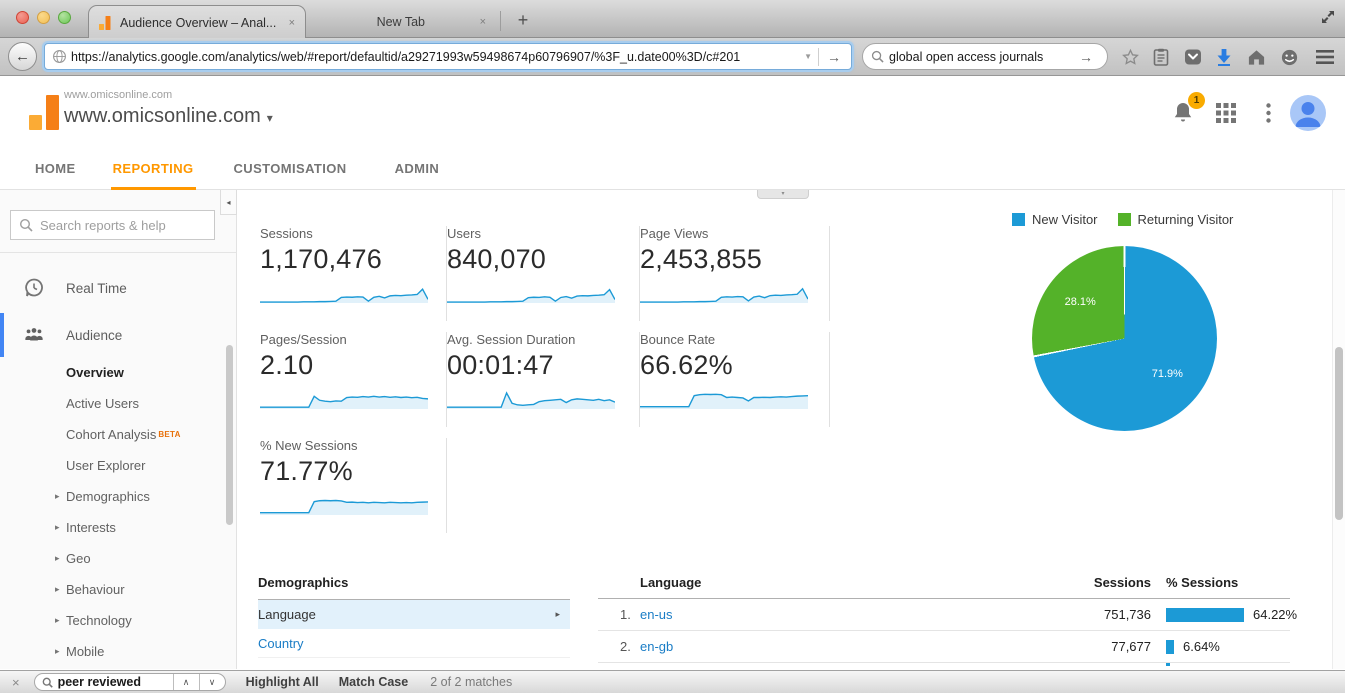 This screenshot has height=693, width=1345. I want to click on table-row: 1. en-us 751,736 64.22%, so click(947, 615).